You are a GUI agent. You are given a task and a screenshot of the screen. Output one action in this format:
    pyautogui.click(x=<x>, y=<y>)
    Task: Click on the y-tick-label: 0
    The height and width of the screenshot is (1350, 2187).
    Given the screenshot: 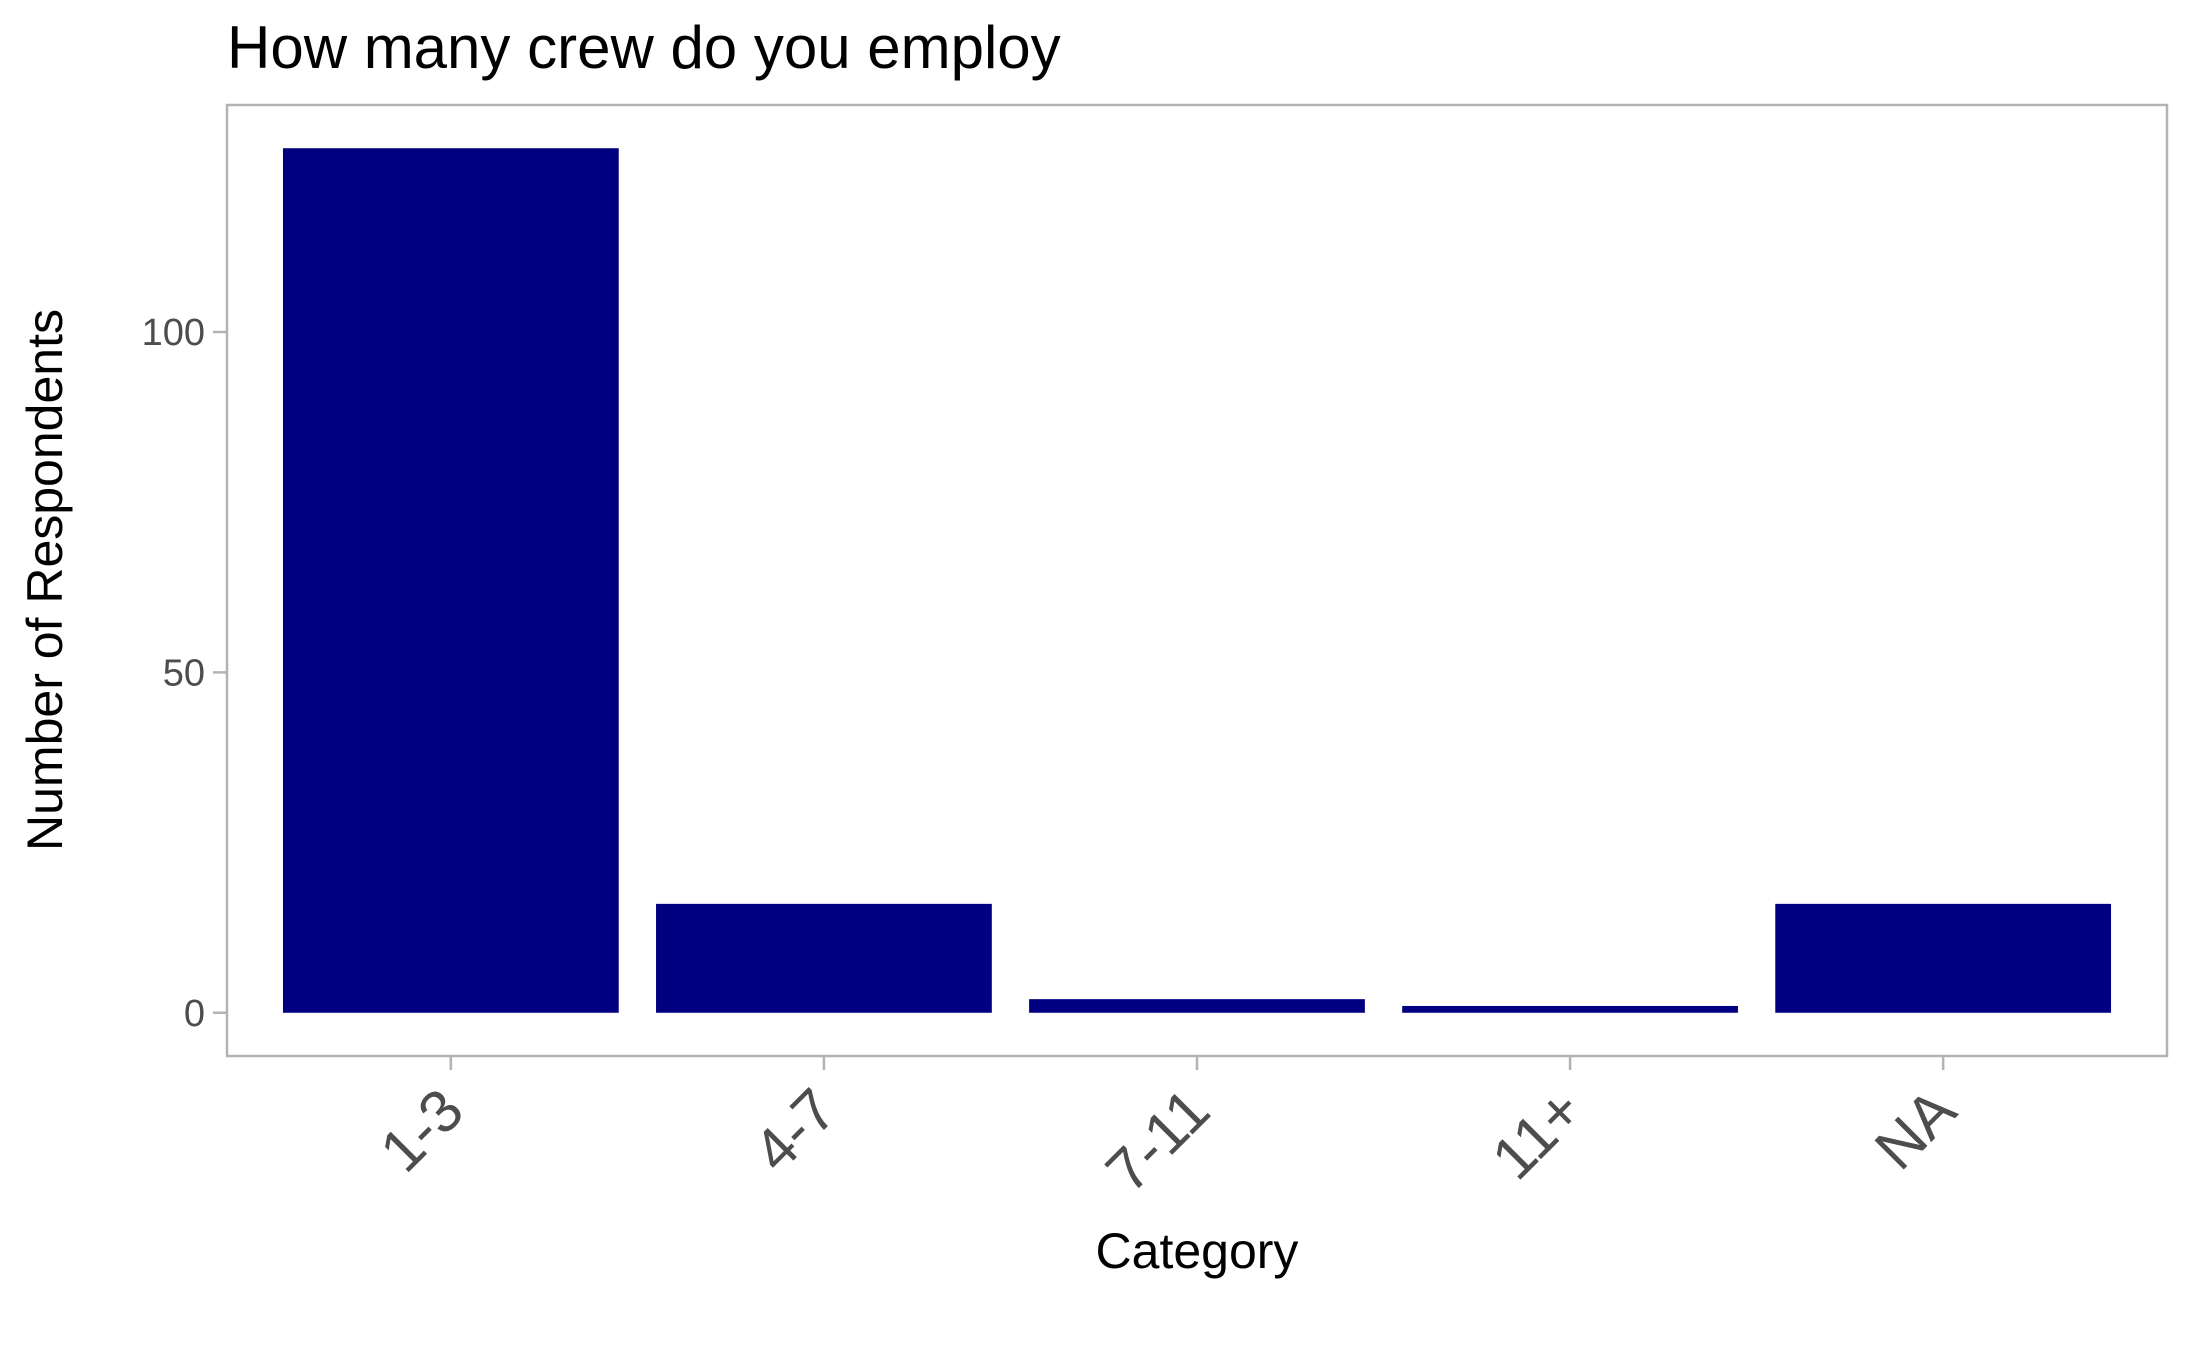 What is the action you would take?
    pyautogui.click(x=194, y=1014)
    